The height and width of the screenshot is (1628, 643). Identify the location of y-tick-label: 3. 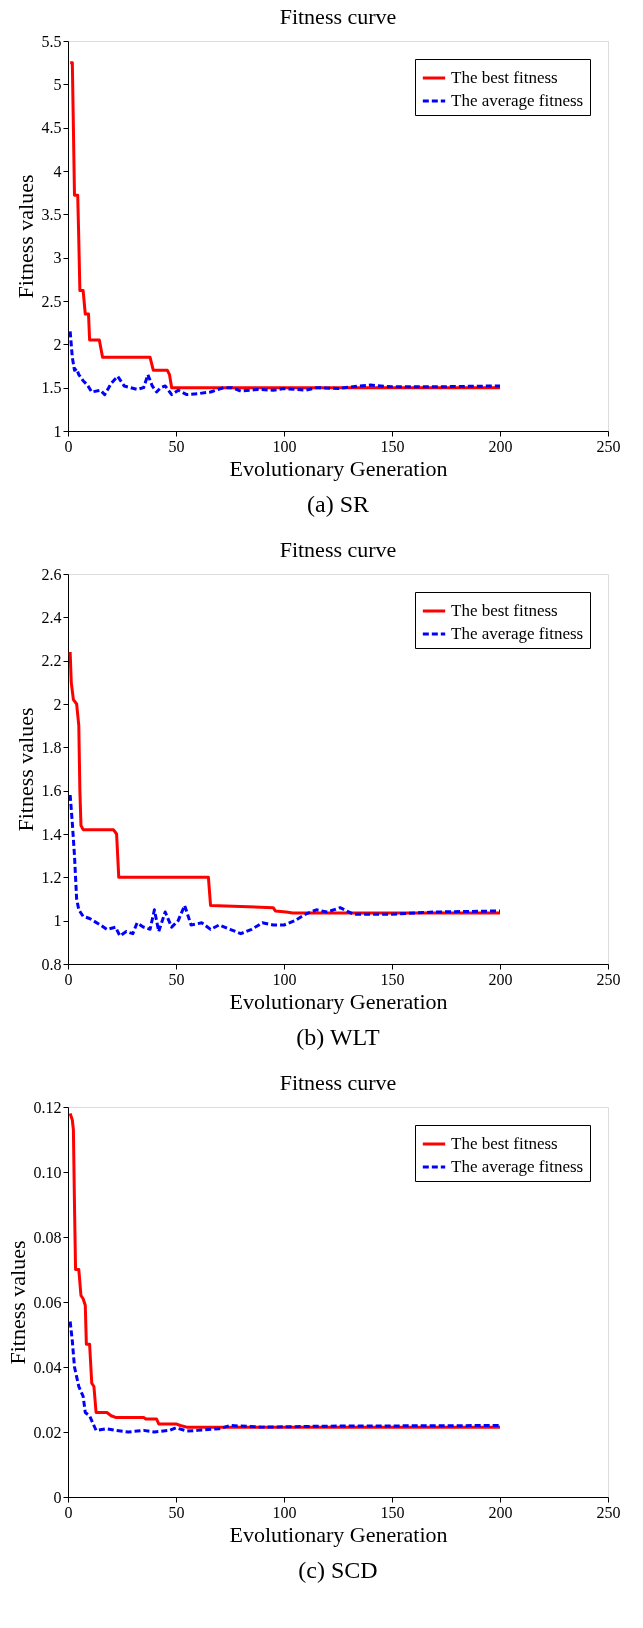
(57, 258).